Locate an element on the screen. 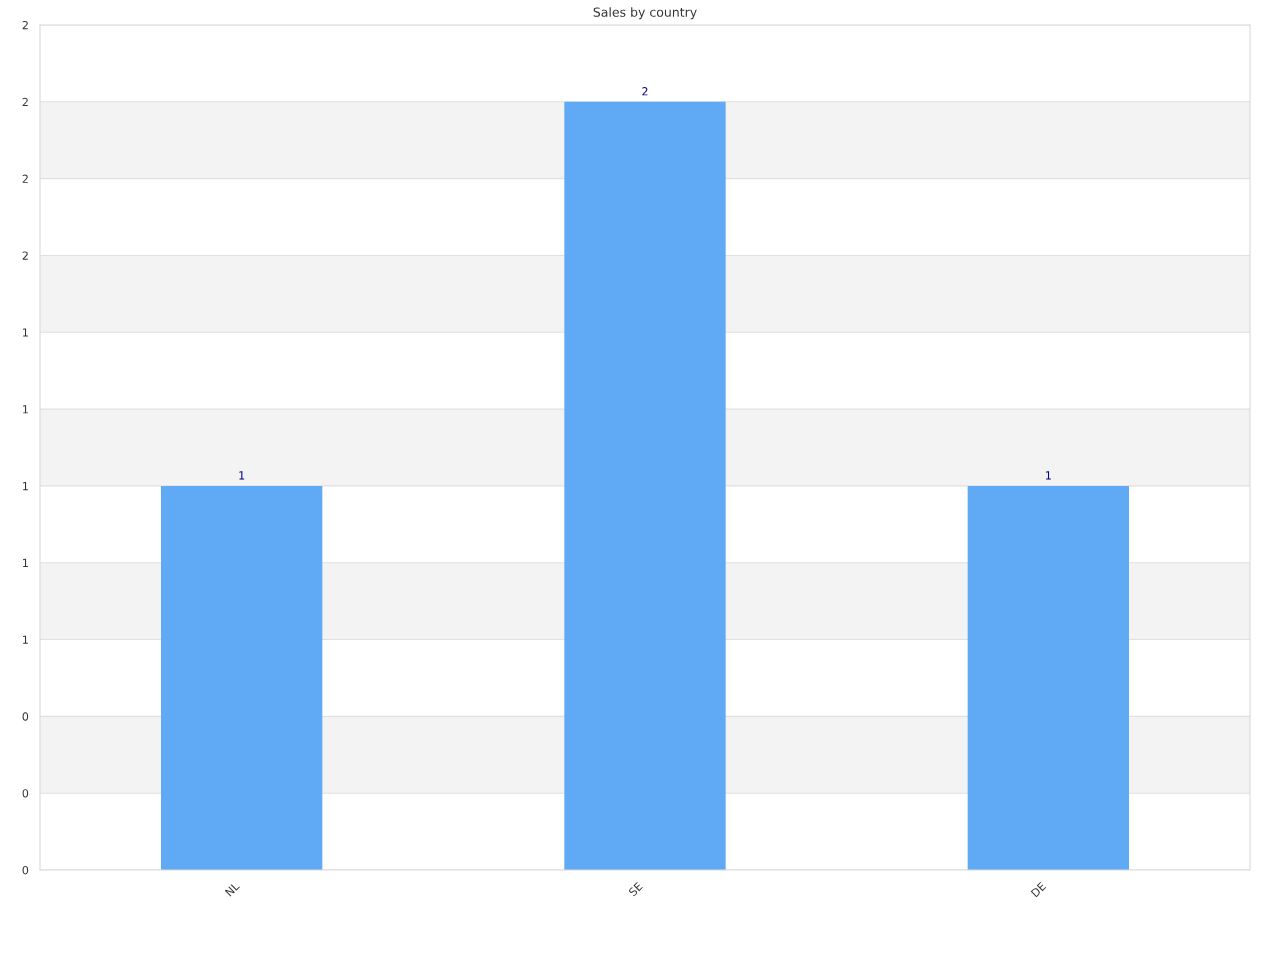 The height and width of the screenshot is (960, 1280). x-tick-label: DE is located at coordinates (1038, 889).